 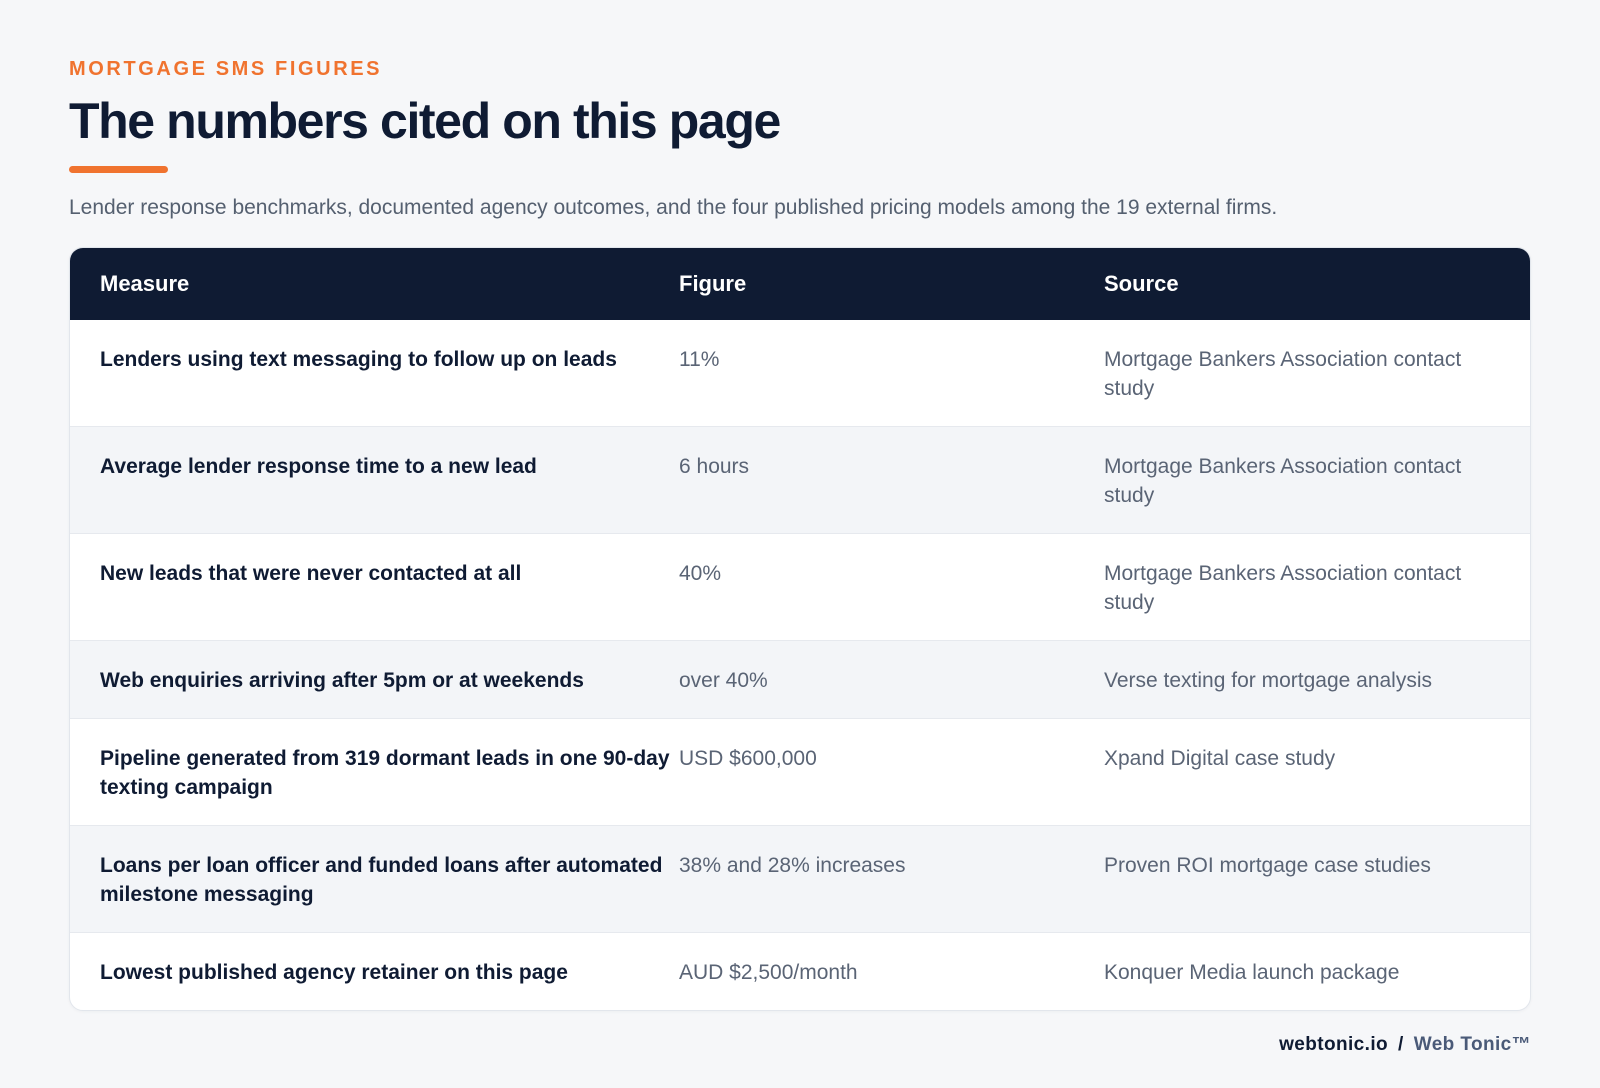 What do you see at coordinates (1267, 865) in the screenshot?
I see `source-cell: Proven ROI mortgage case studies` at bounding box center [1267, 865].